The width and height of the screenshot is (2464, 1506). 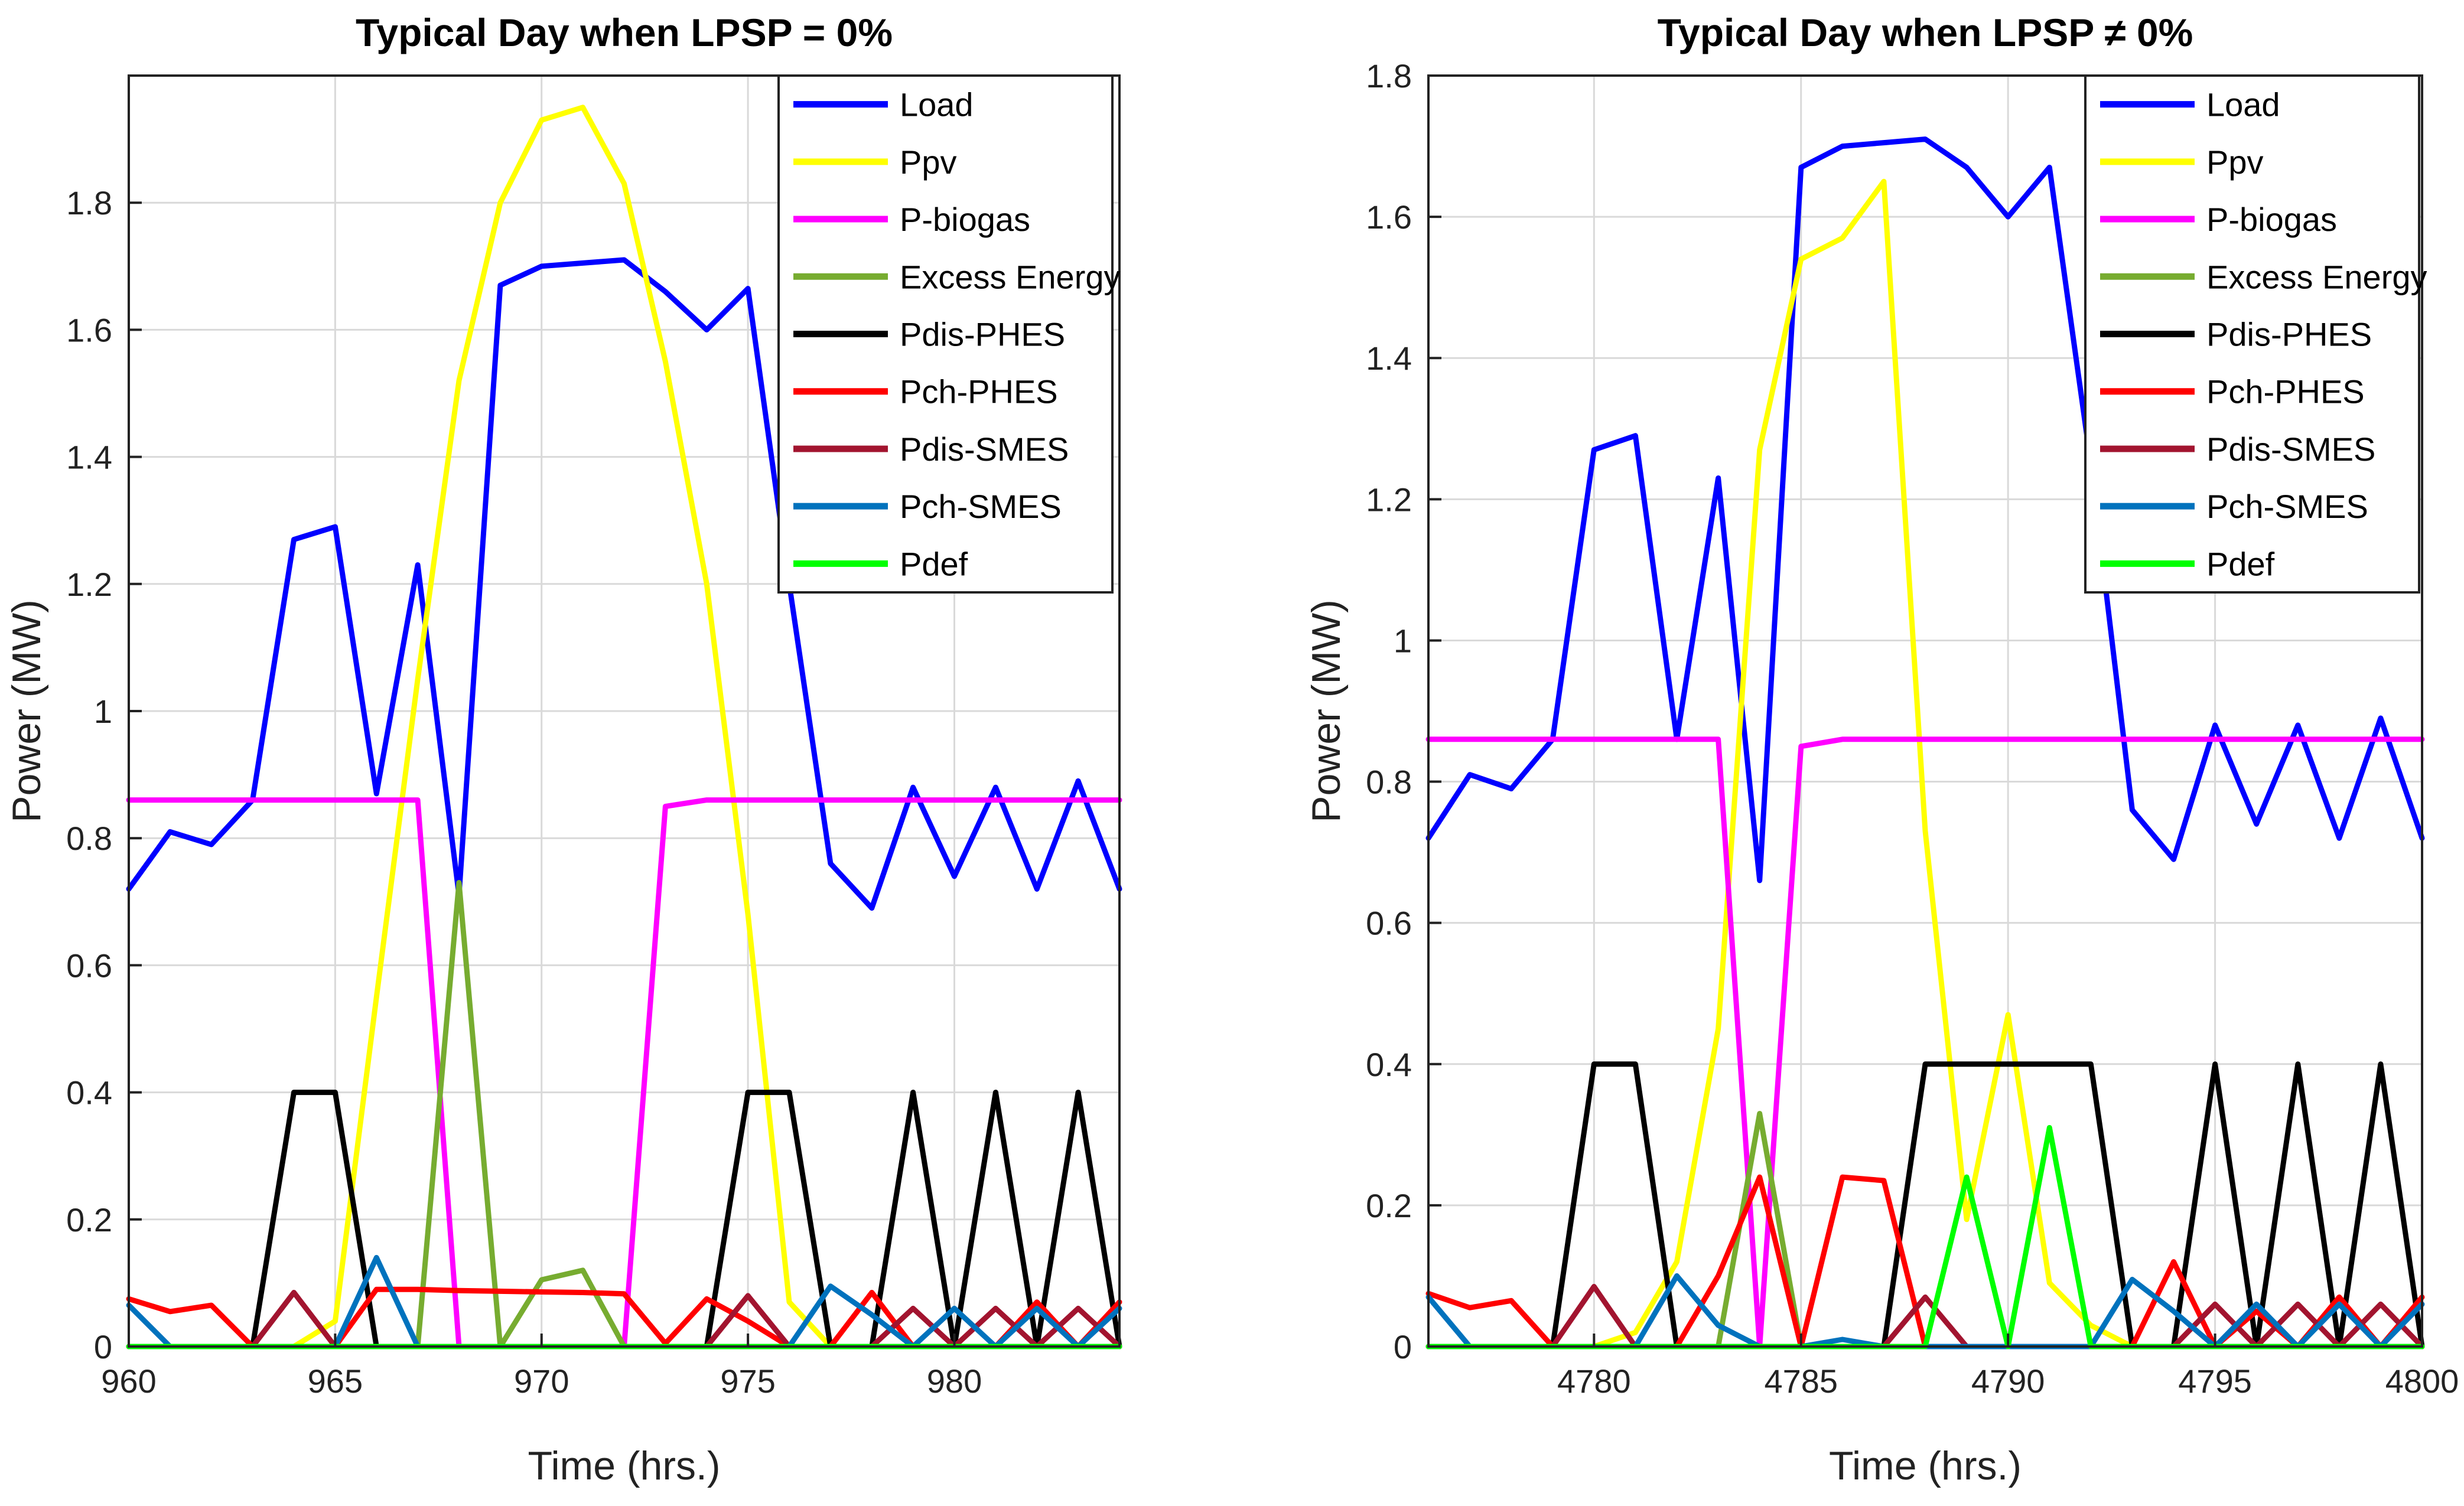 I want to click on x-tick-label: 4800, so click(x=2422, y=1381).